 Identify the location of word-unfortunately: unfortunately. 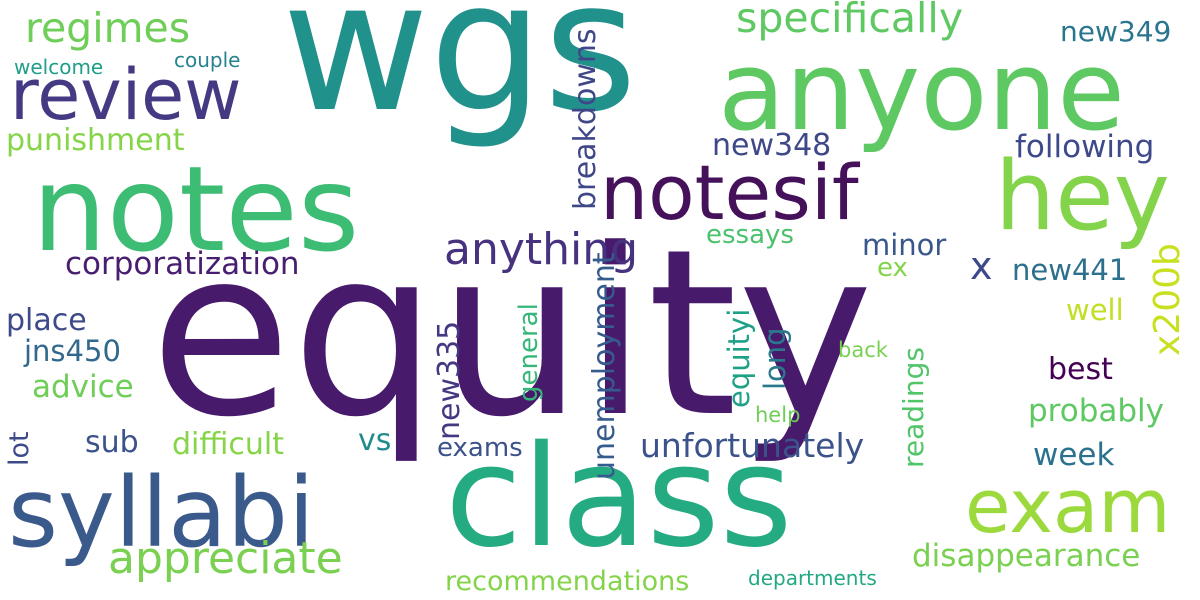
(752, 445).